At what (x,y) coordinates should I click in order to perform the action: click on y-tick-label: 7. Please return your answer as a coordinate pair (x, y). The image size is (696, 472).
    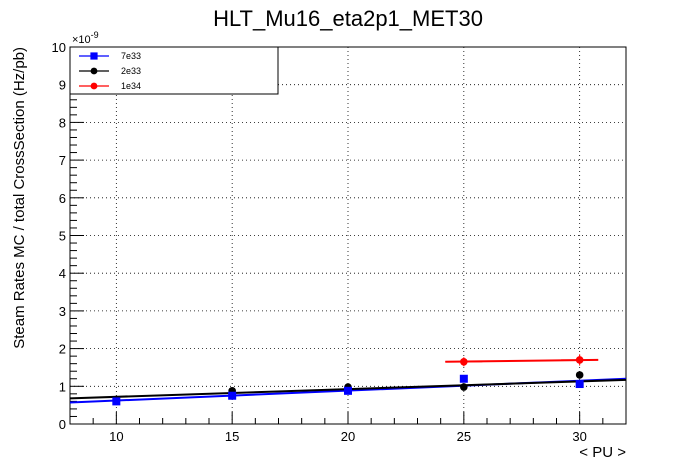
    Looking at the image, I should click on (62, 160).